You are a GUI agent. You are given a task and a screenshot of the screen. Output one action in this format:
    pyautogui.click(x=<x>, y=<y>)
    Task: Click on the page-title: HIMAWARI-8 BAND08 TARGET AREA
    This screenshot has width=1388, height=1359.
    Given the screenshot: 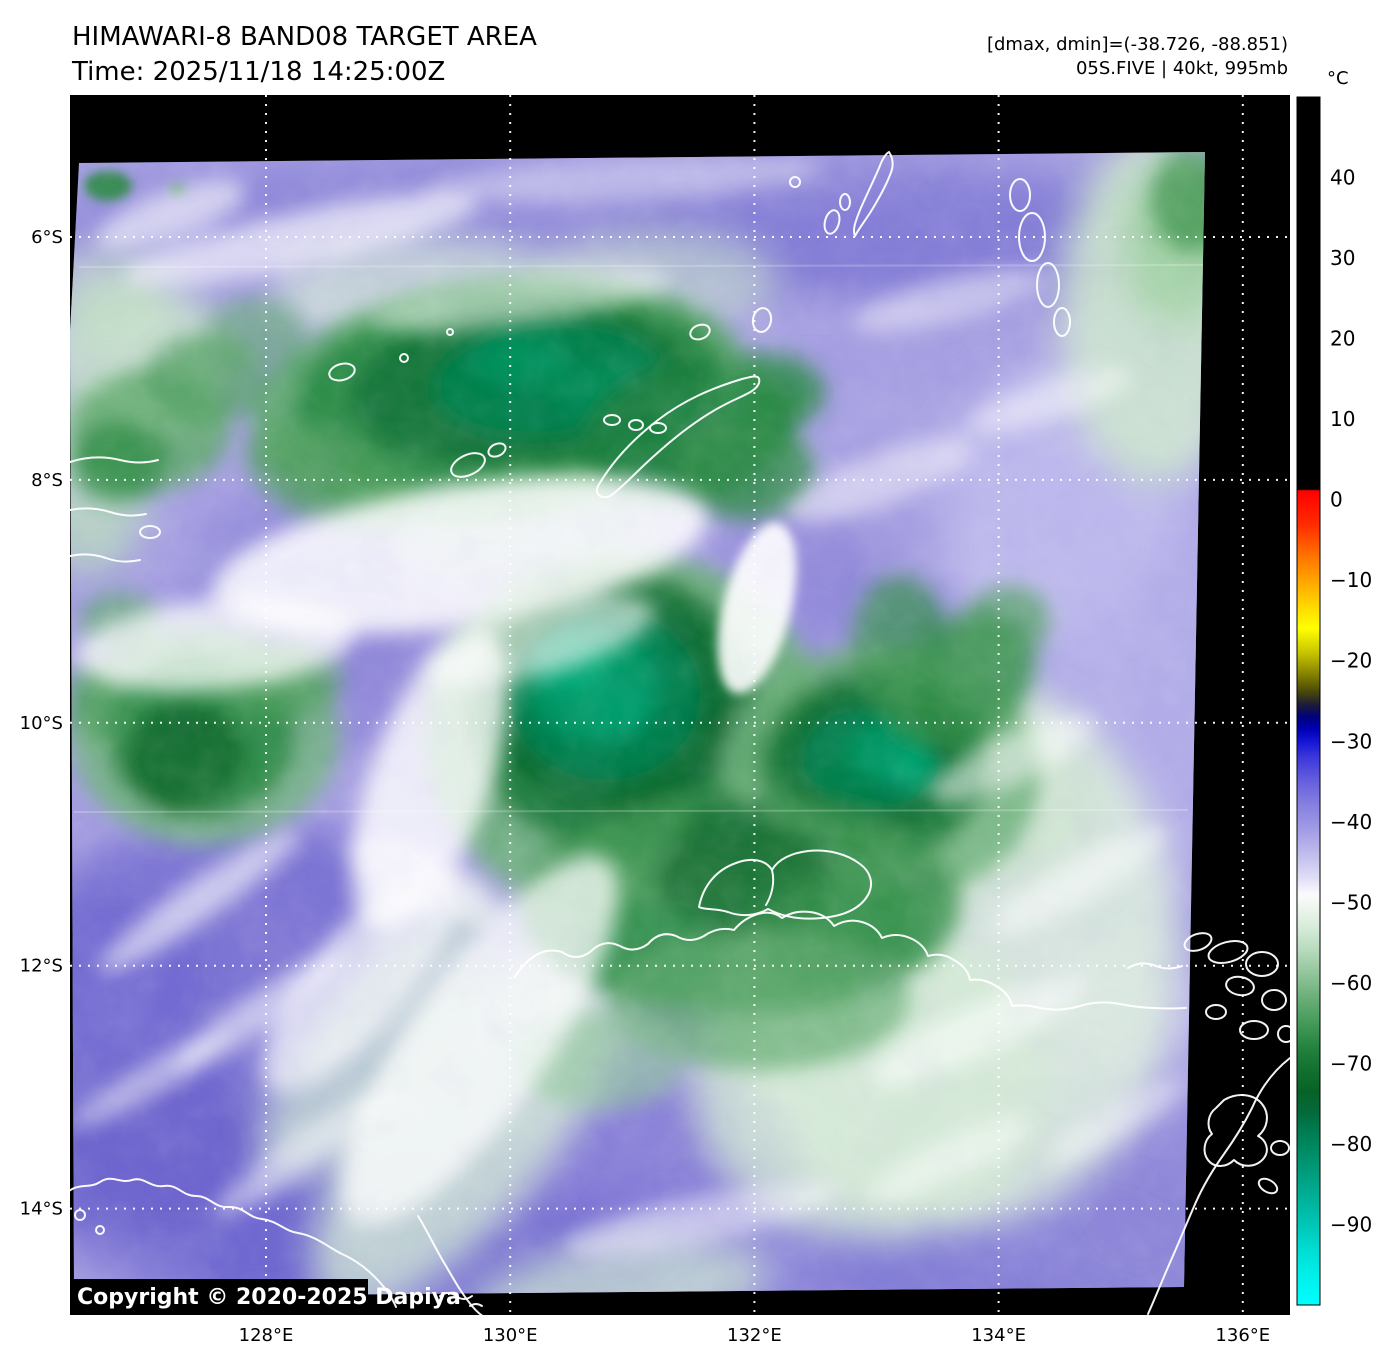 What is the action you would take?
    pyautogui.click(x=304, y=37)
    